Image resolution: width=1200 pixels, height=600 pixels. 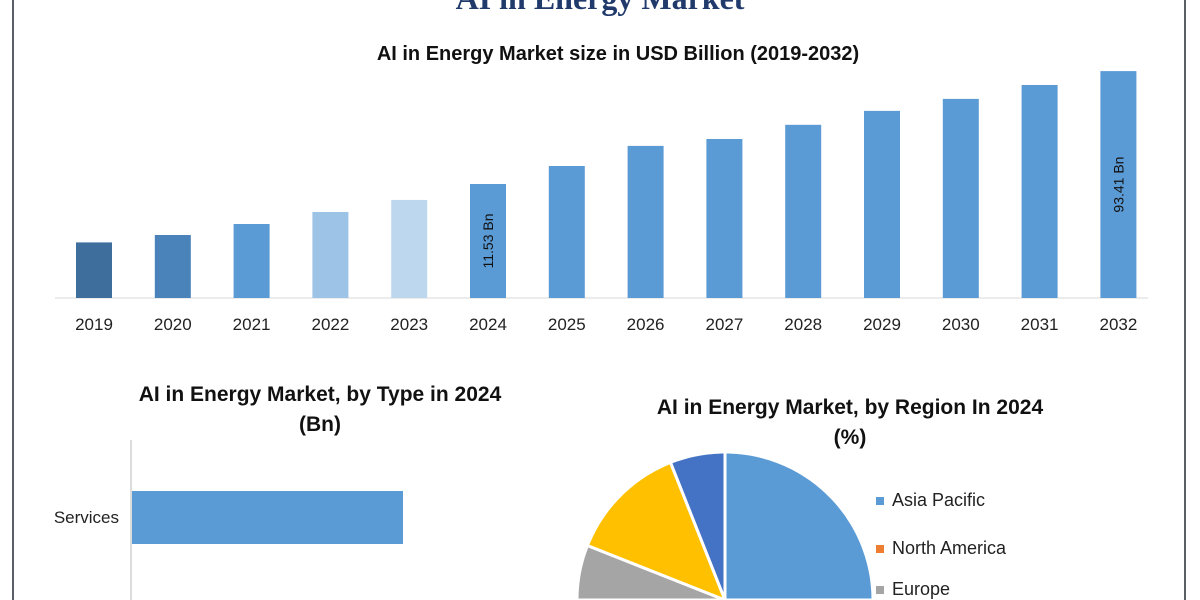 I want to click on region-chart-title-line1: AI in Energy Market, by Region In 2024, so click(x=850, y=407).